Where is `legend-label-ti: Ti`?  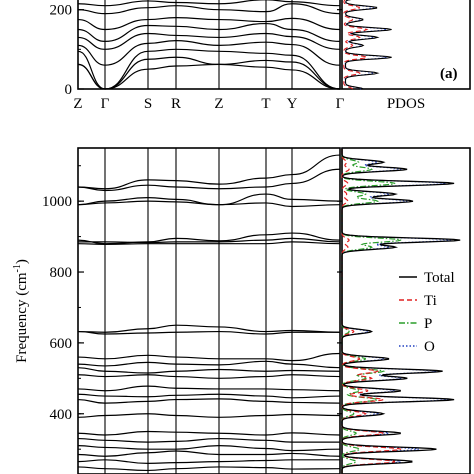 legend-label-ti: Ti is located at coordinates (430, 301).